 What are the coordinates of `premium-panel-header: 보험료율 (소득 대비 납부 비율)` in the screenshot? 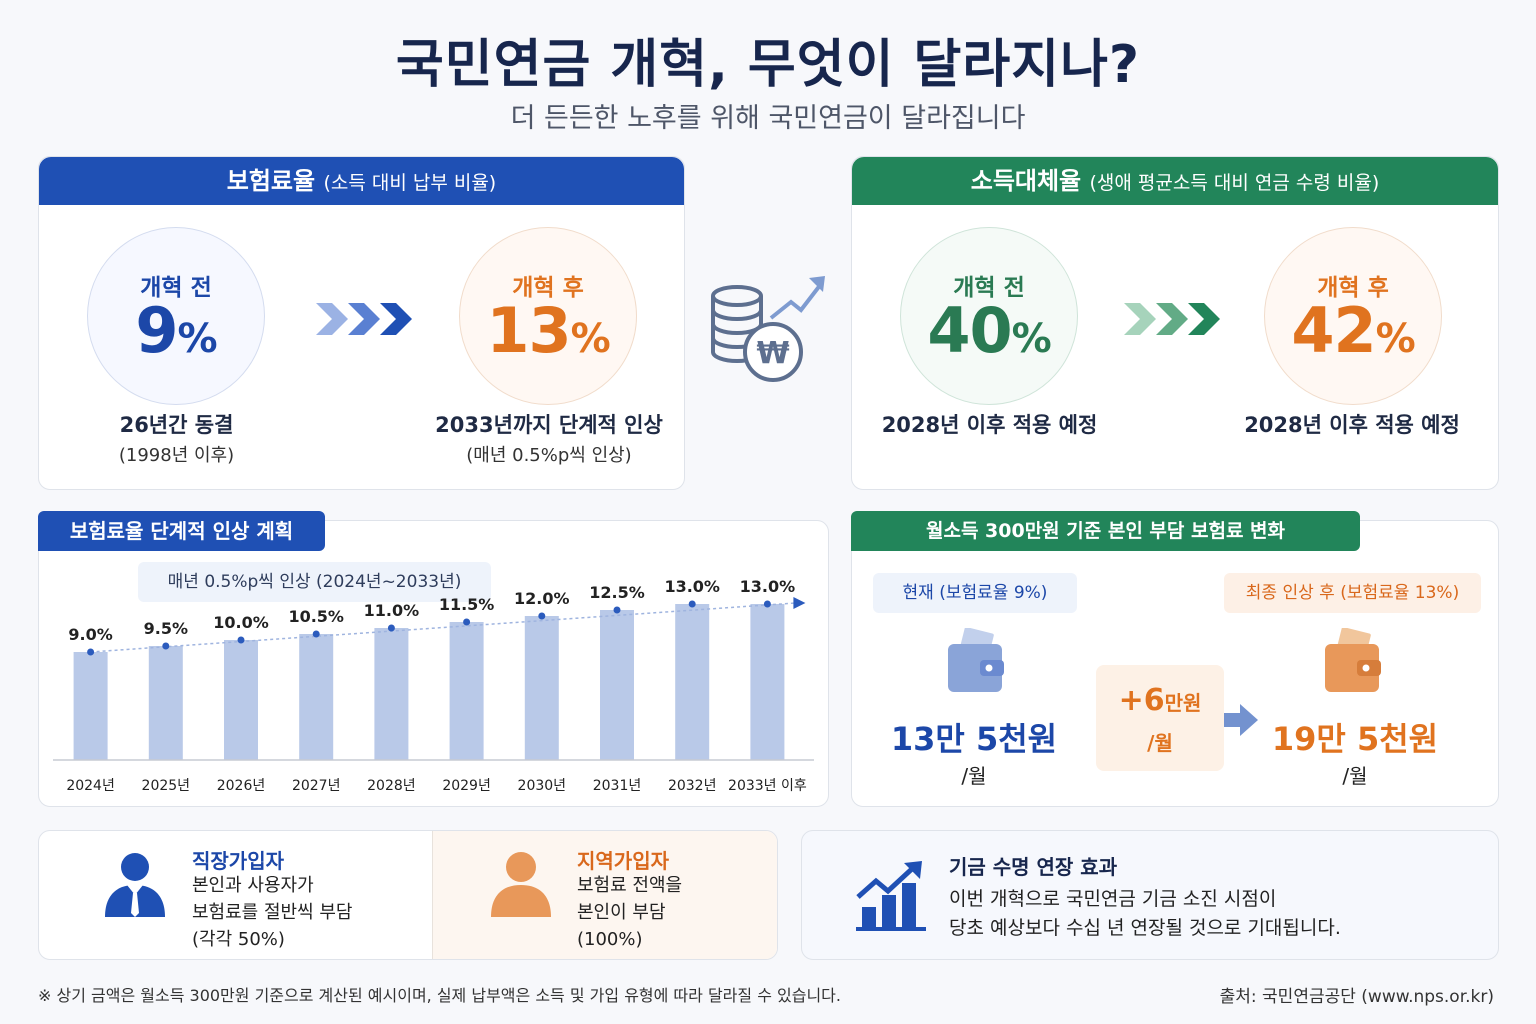 It's located at (361, 181).